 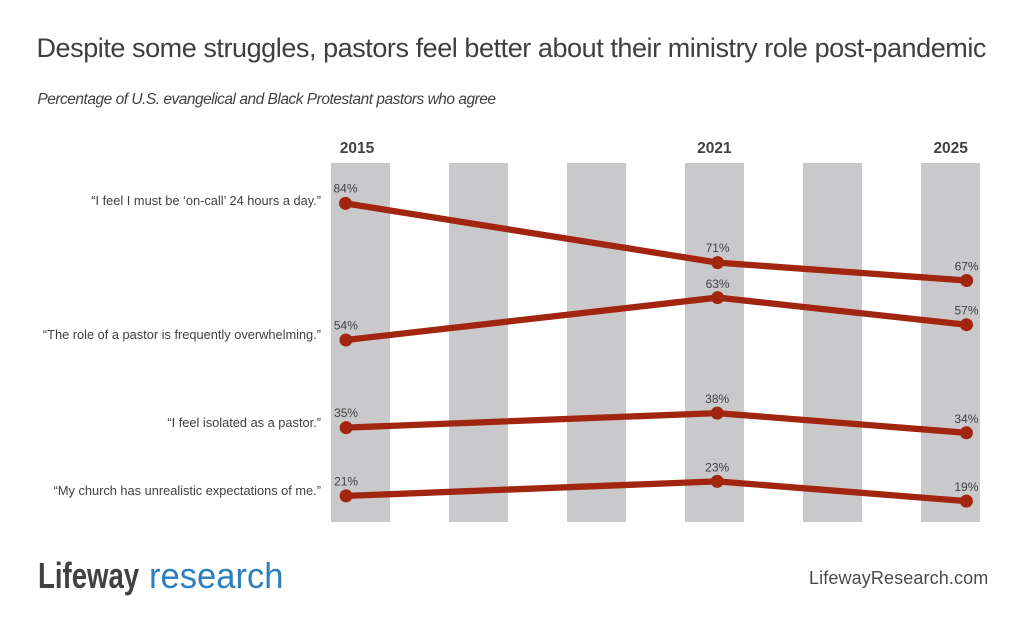 I want to click on svg-text: 21%, so click(x=346, y=481).